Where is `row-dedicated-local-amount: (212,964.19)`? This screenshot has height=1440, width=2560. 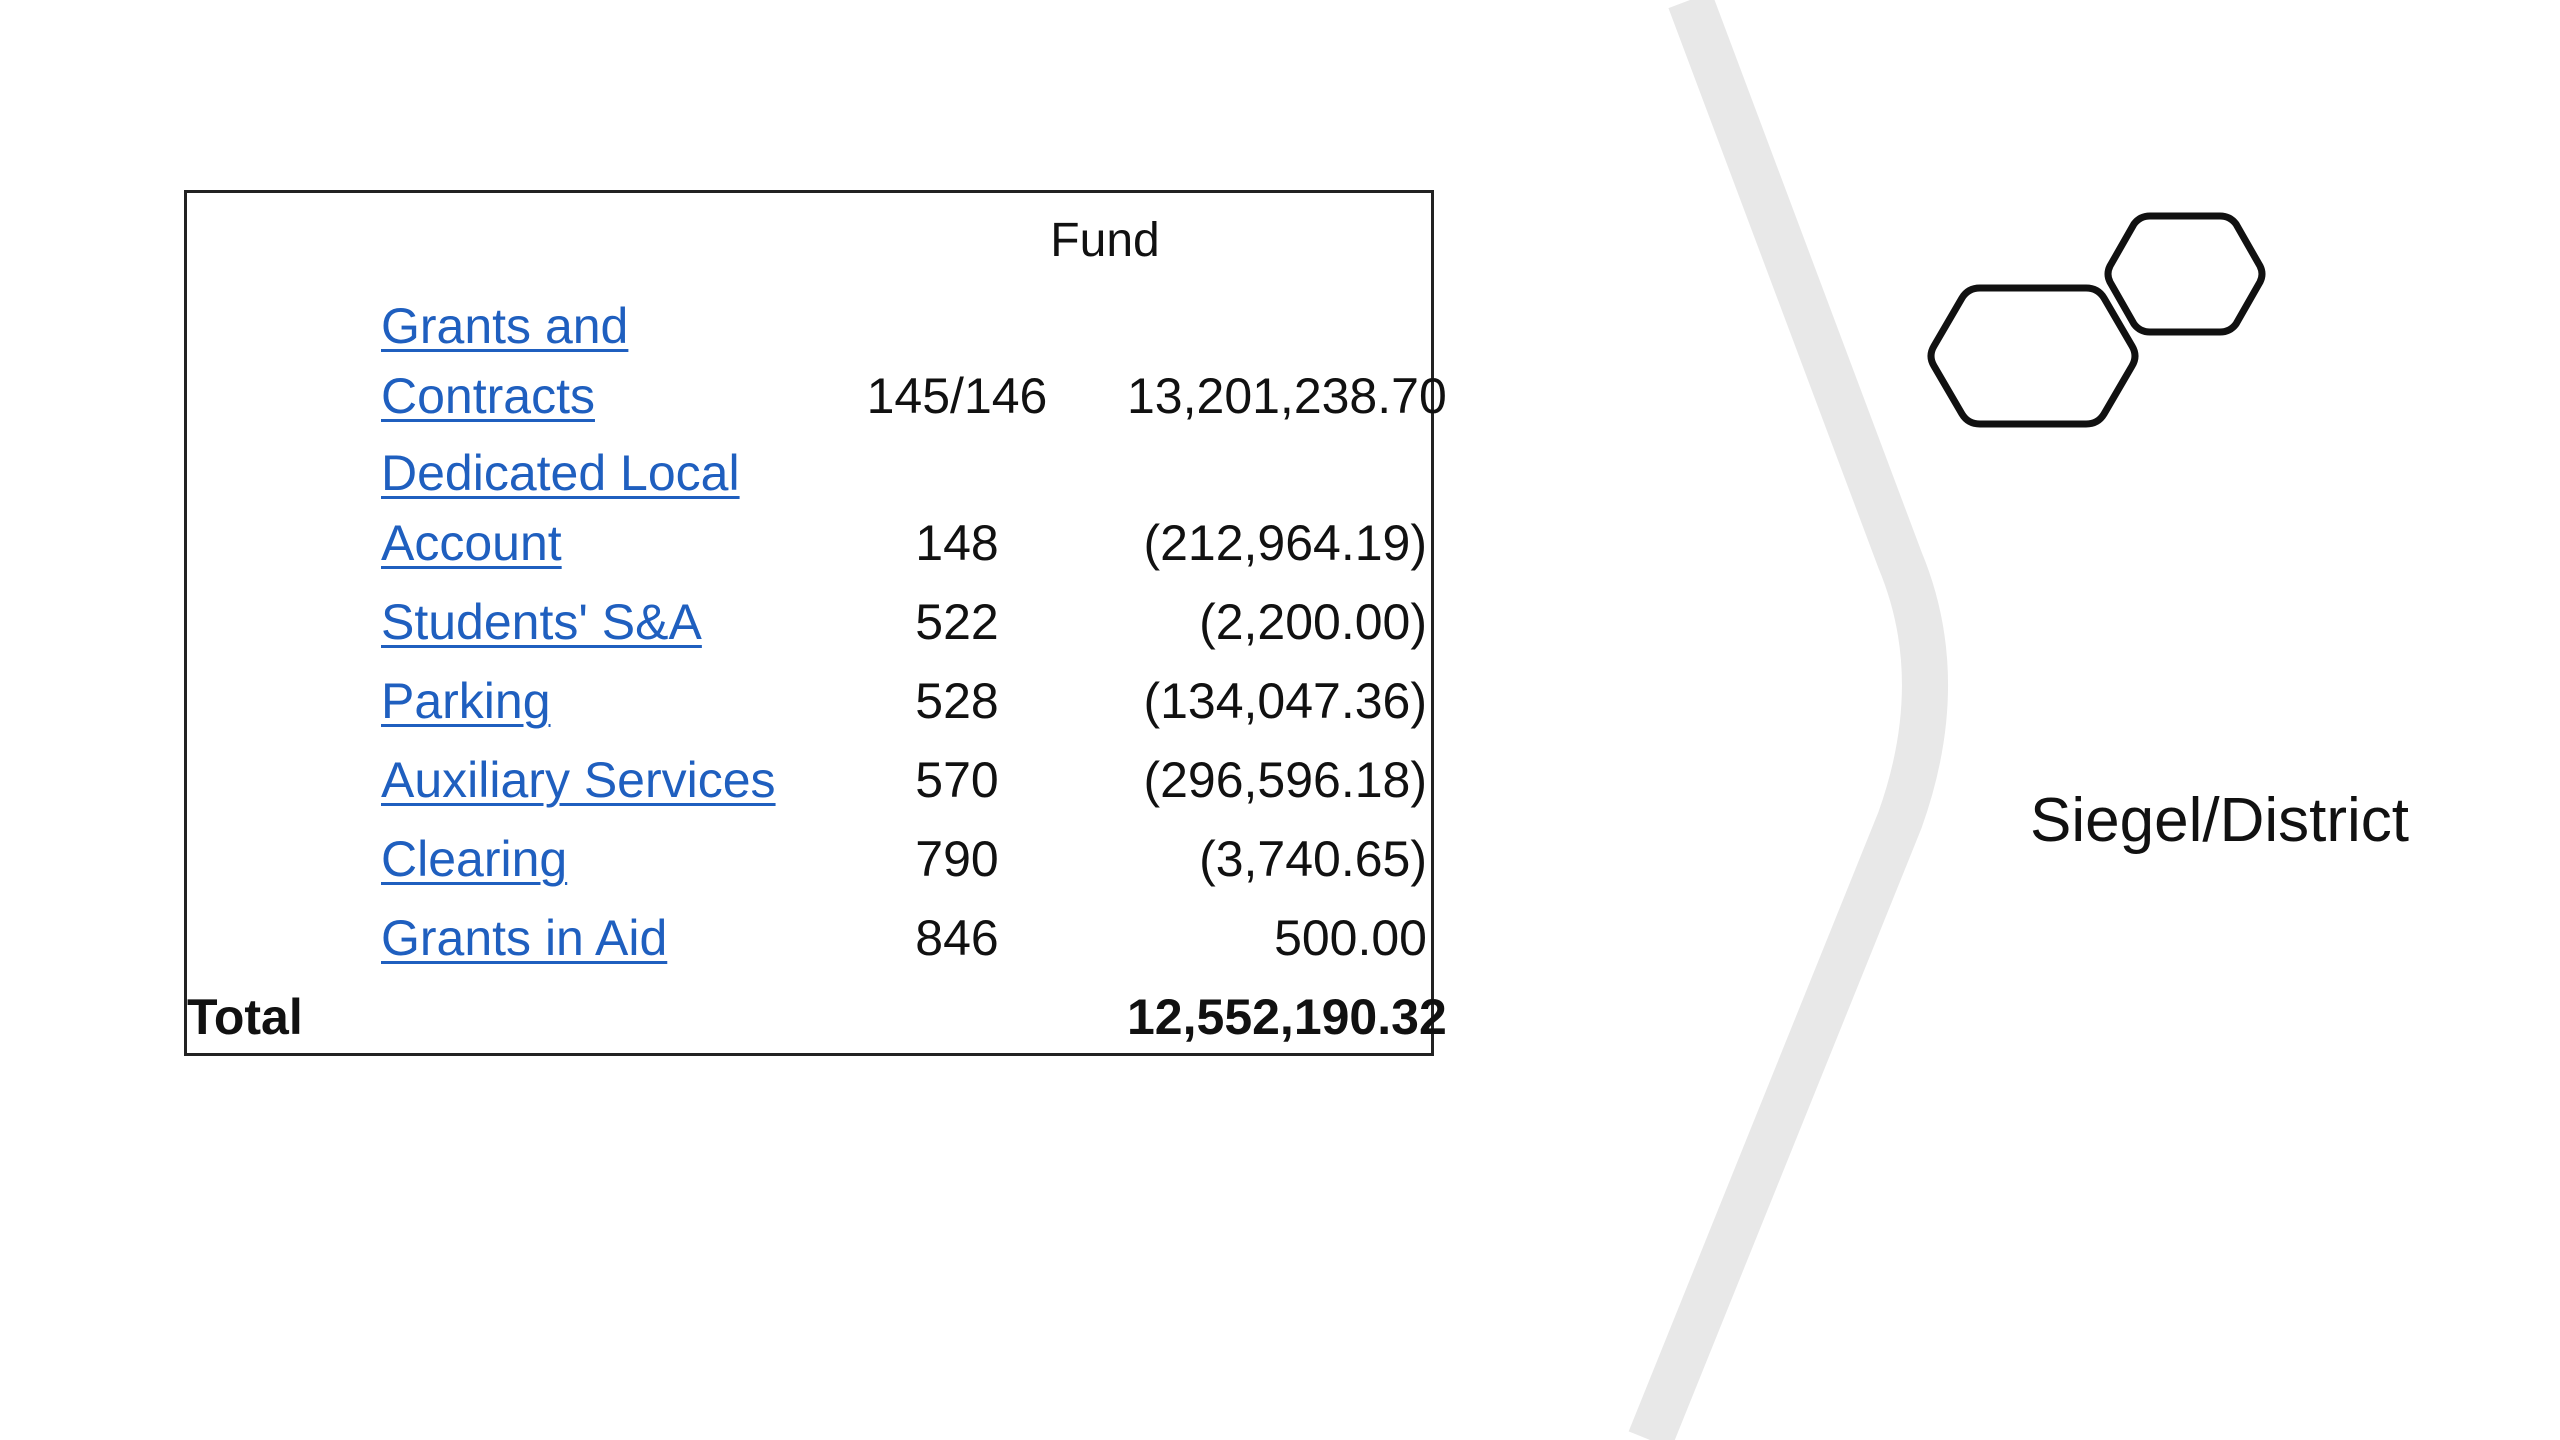
row-dedicated-local-amount: (212,964.19) is located at coordinates (1285, 543).